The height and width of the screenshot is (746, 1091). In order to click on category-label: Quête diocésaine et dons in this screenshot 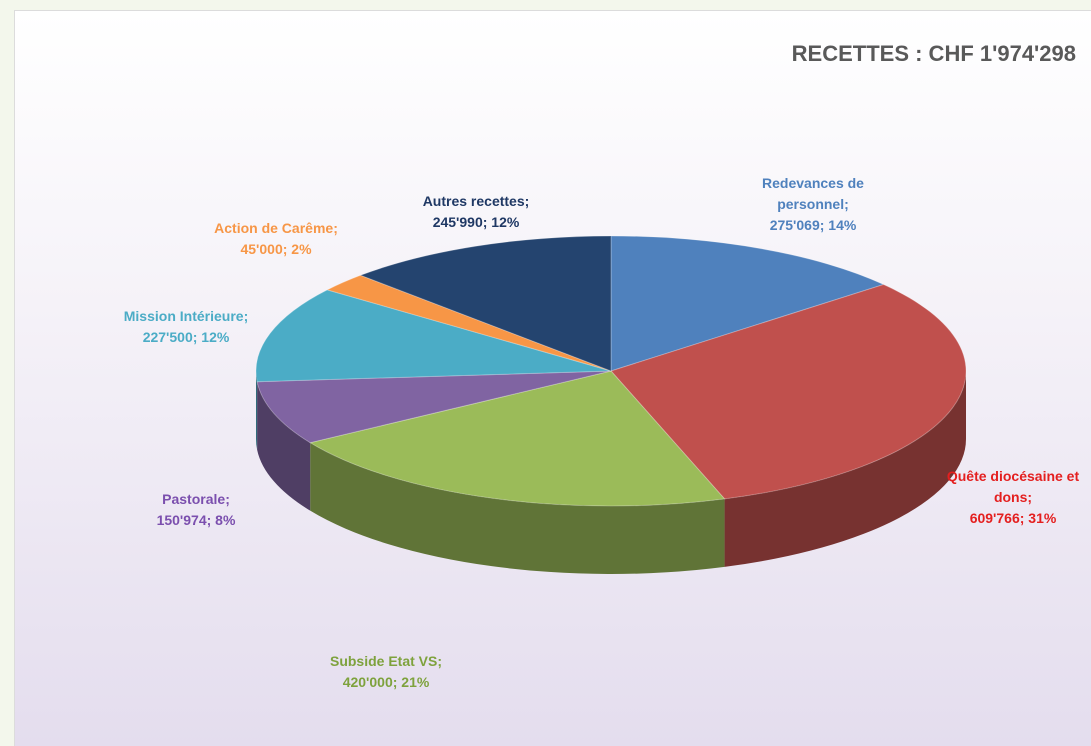, I will do `click(1013, 487)`.